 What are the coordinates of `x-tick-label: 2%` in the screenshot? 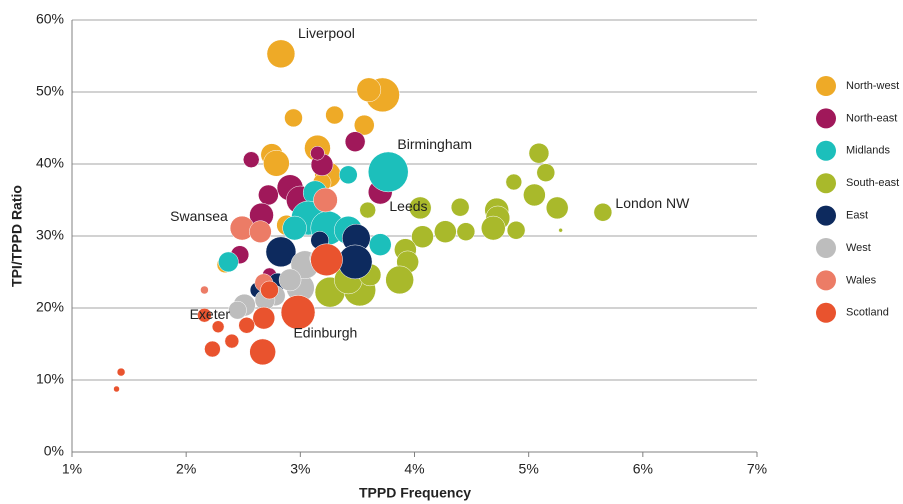 It's located at (186, 469).